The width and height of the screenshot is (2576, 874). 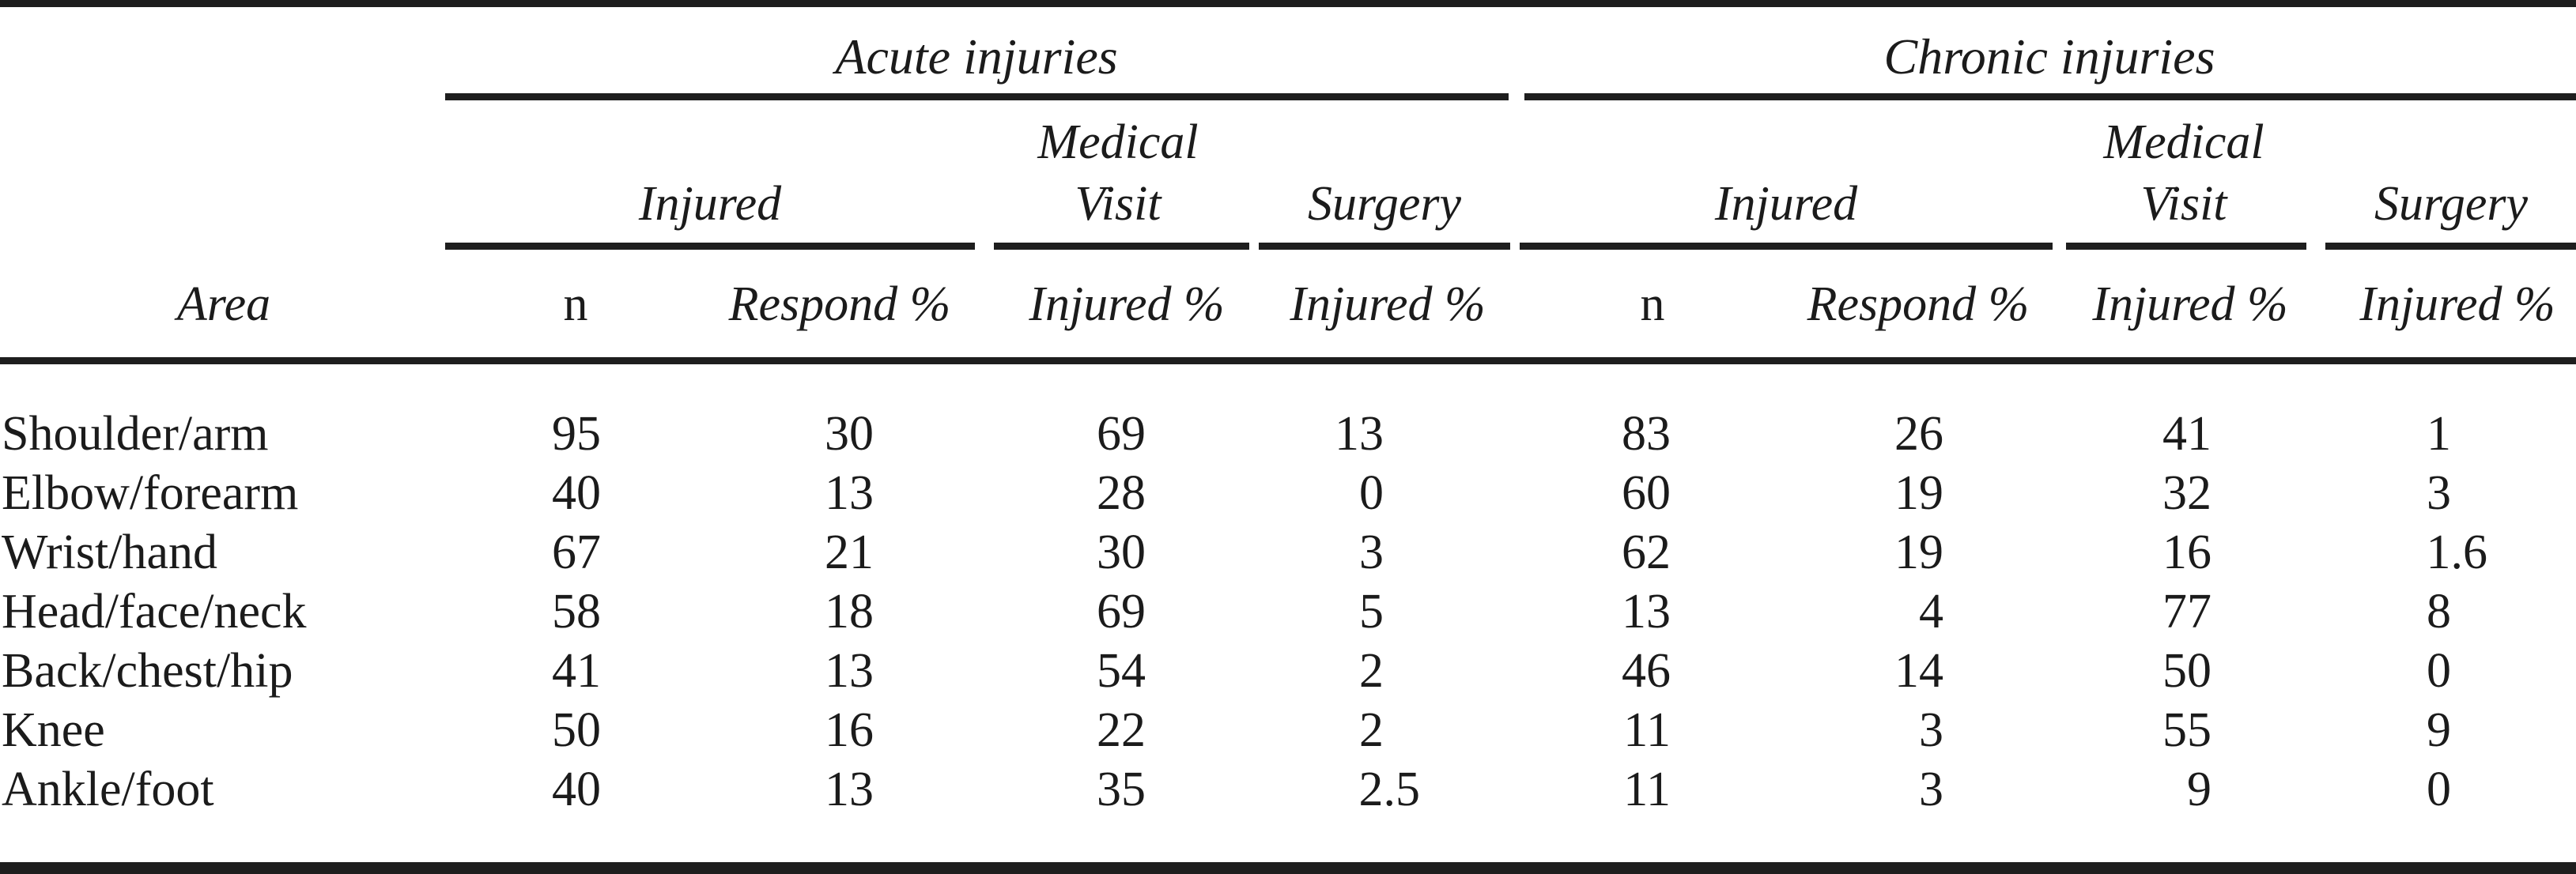 What do you see at coordinates (575, 304) in the screenshot?
I see `column-header-acute-n: n` at bounding box center [575, 304].